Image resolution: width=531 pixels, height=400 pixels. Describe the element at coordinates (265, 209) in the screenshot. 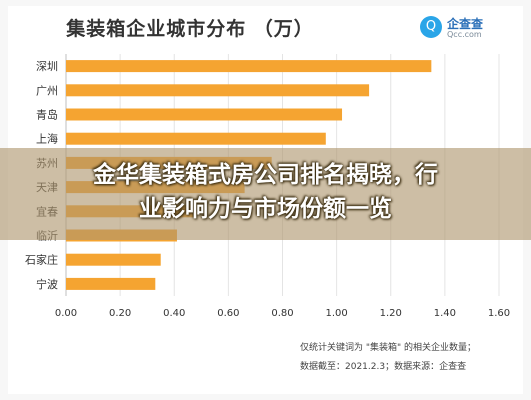

I see `headline-line-2: 业影响力与市场份额一览` at that location.